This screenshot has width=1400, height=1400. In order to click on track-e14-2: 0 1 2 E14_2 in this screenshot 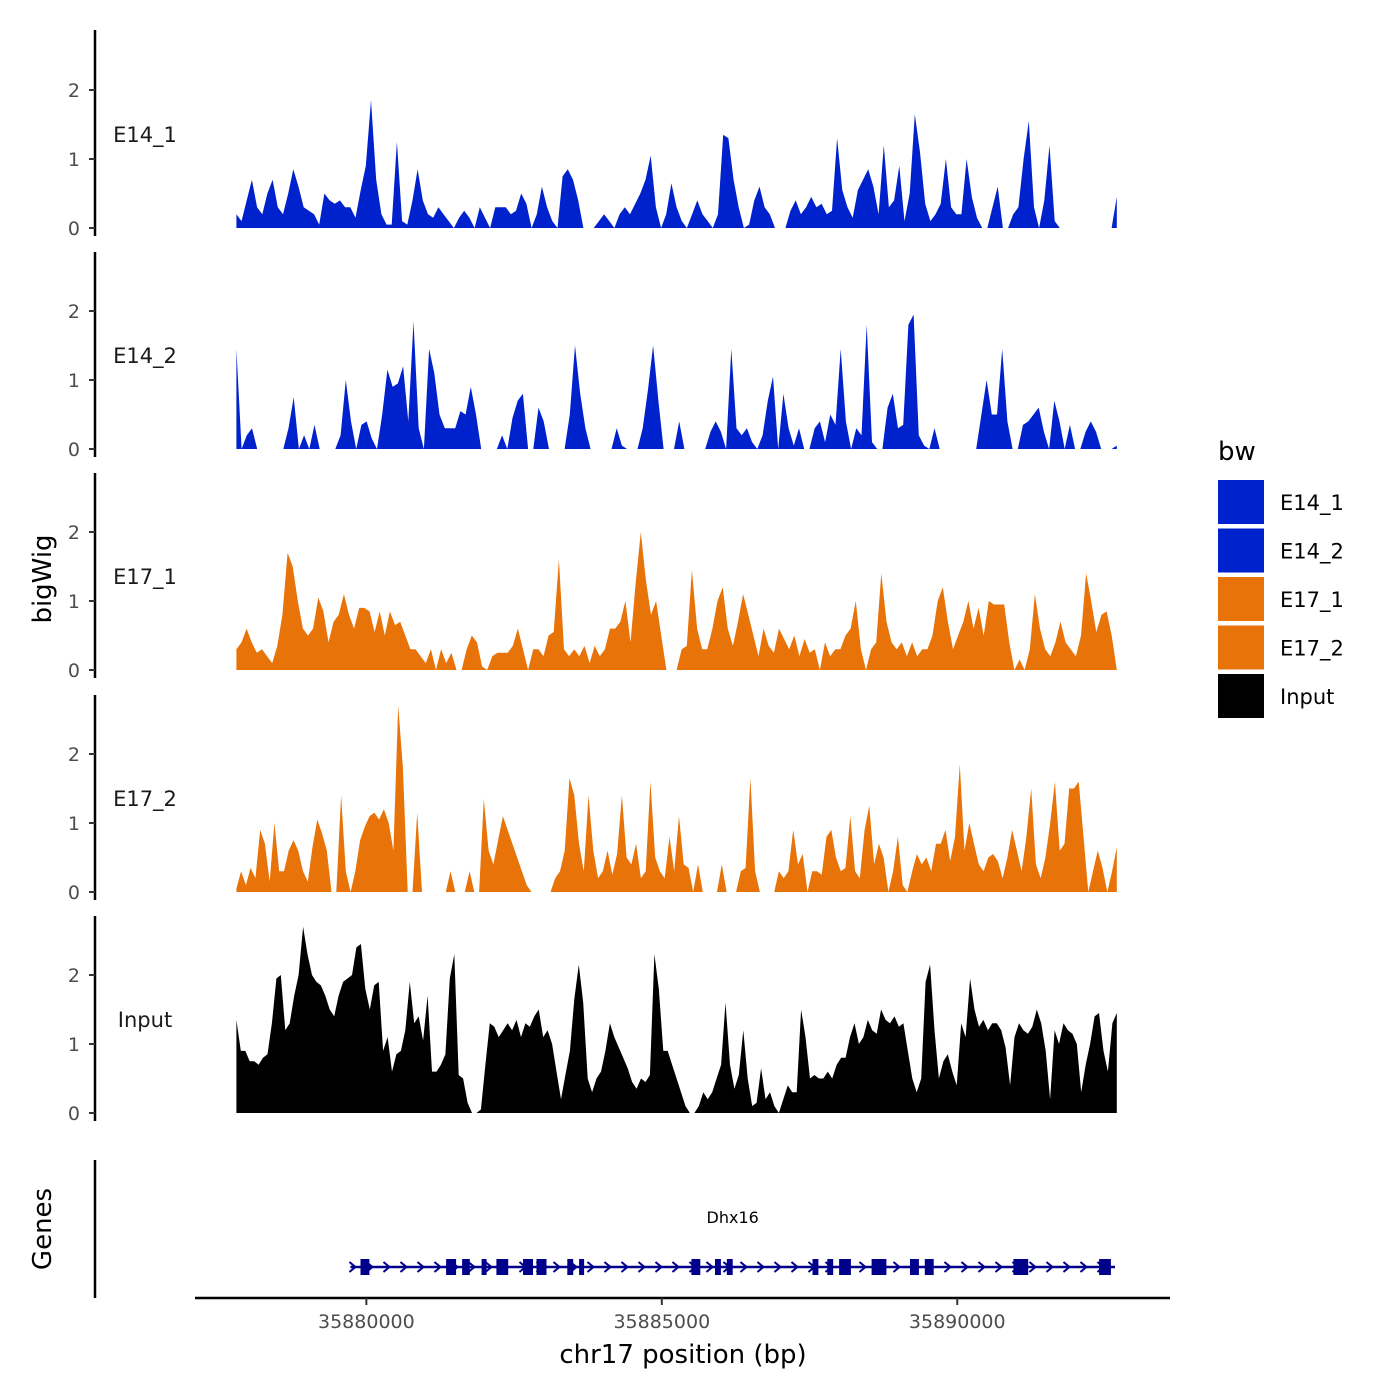, I will do `click(592, 356)`.